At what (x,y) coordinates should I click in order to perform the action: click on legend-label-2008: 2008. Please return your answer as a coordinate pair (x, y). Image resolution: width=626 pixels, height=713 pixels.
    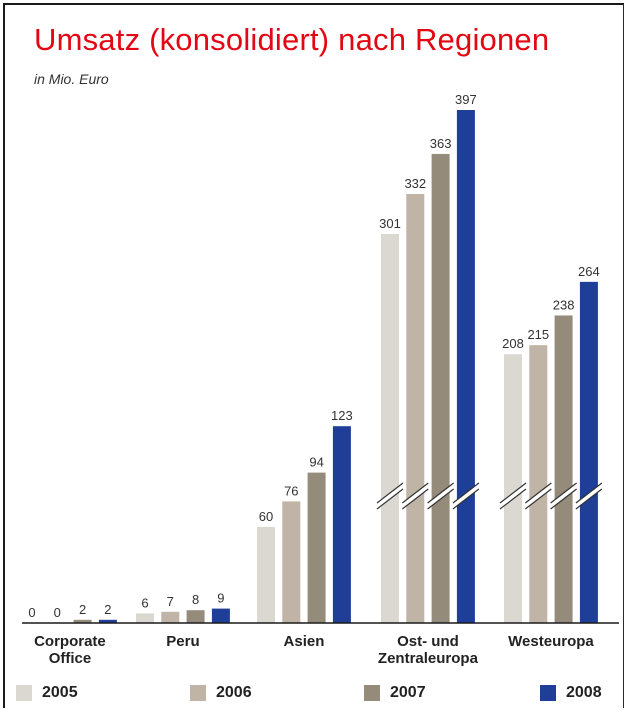
    Looking at the image, I should click on (584, 692).